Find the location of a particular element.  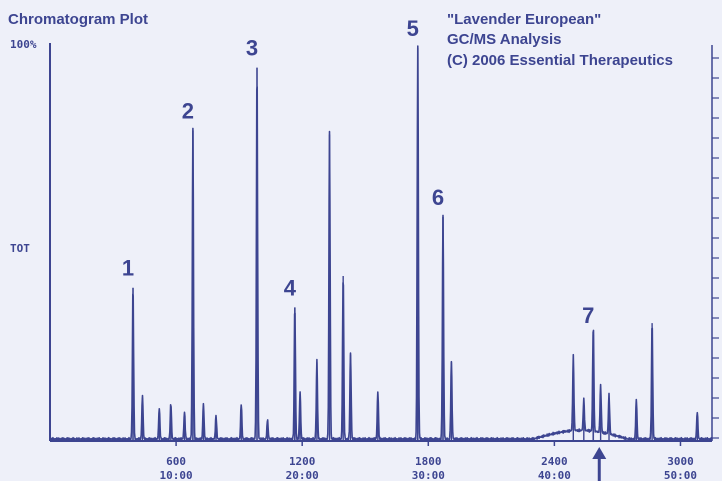

chart-title: Chromatogram Plot is located at coordinates (78, 19).